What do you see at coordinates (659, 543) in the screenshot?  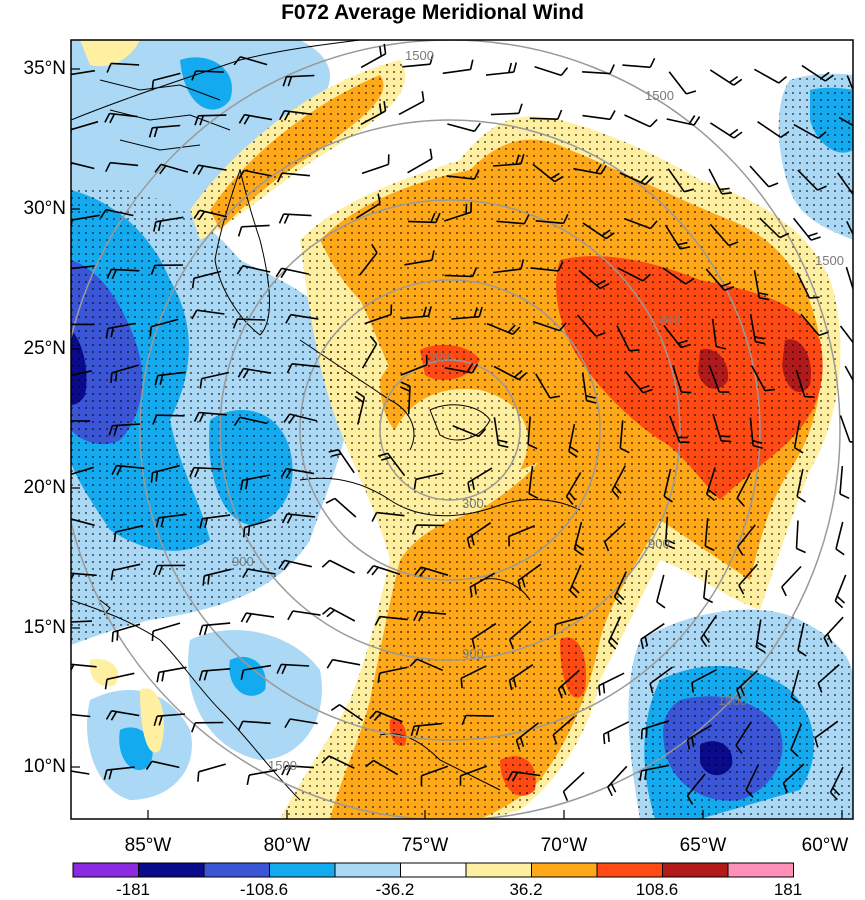 I see `ring-label-900-right: 900` at bounding box center [659, 543].